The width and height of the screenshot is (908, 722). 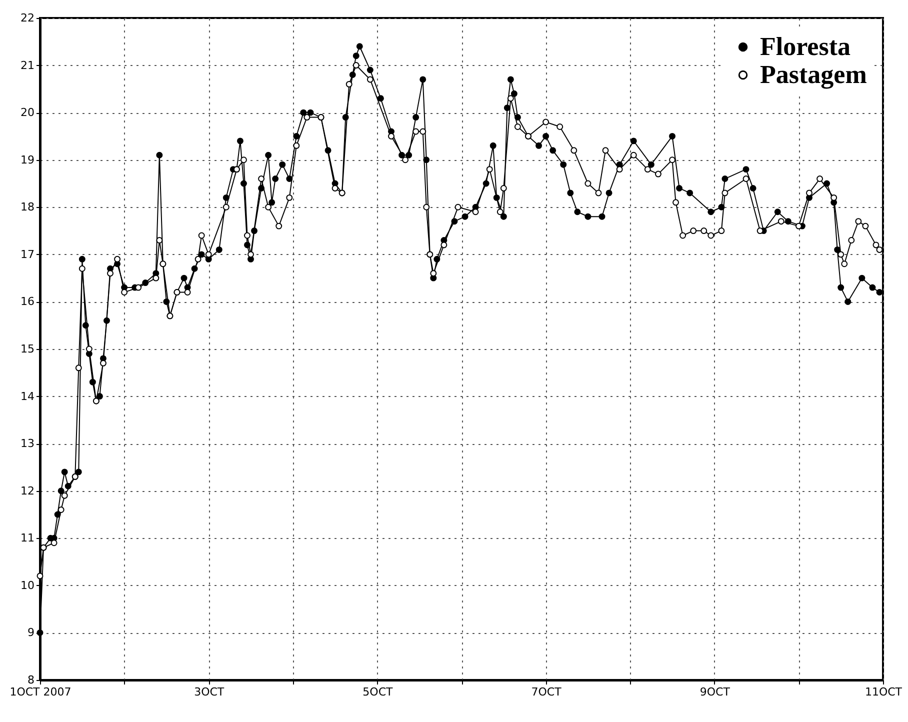 I want to click on y-tick-label: 22, so click(x=27, y=18).